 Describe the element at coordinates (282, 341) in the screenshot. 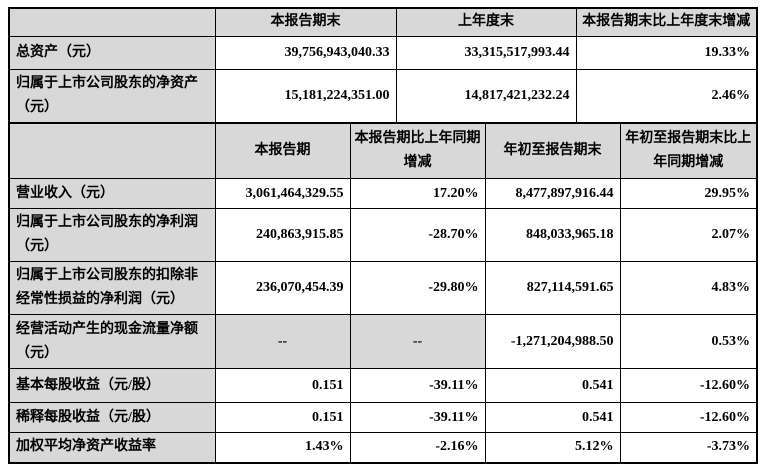

I see `operating-cash-flow-current: --` at that location.